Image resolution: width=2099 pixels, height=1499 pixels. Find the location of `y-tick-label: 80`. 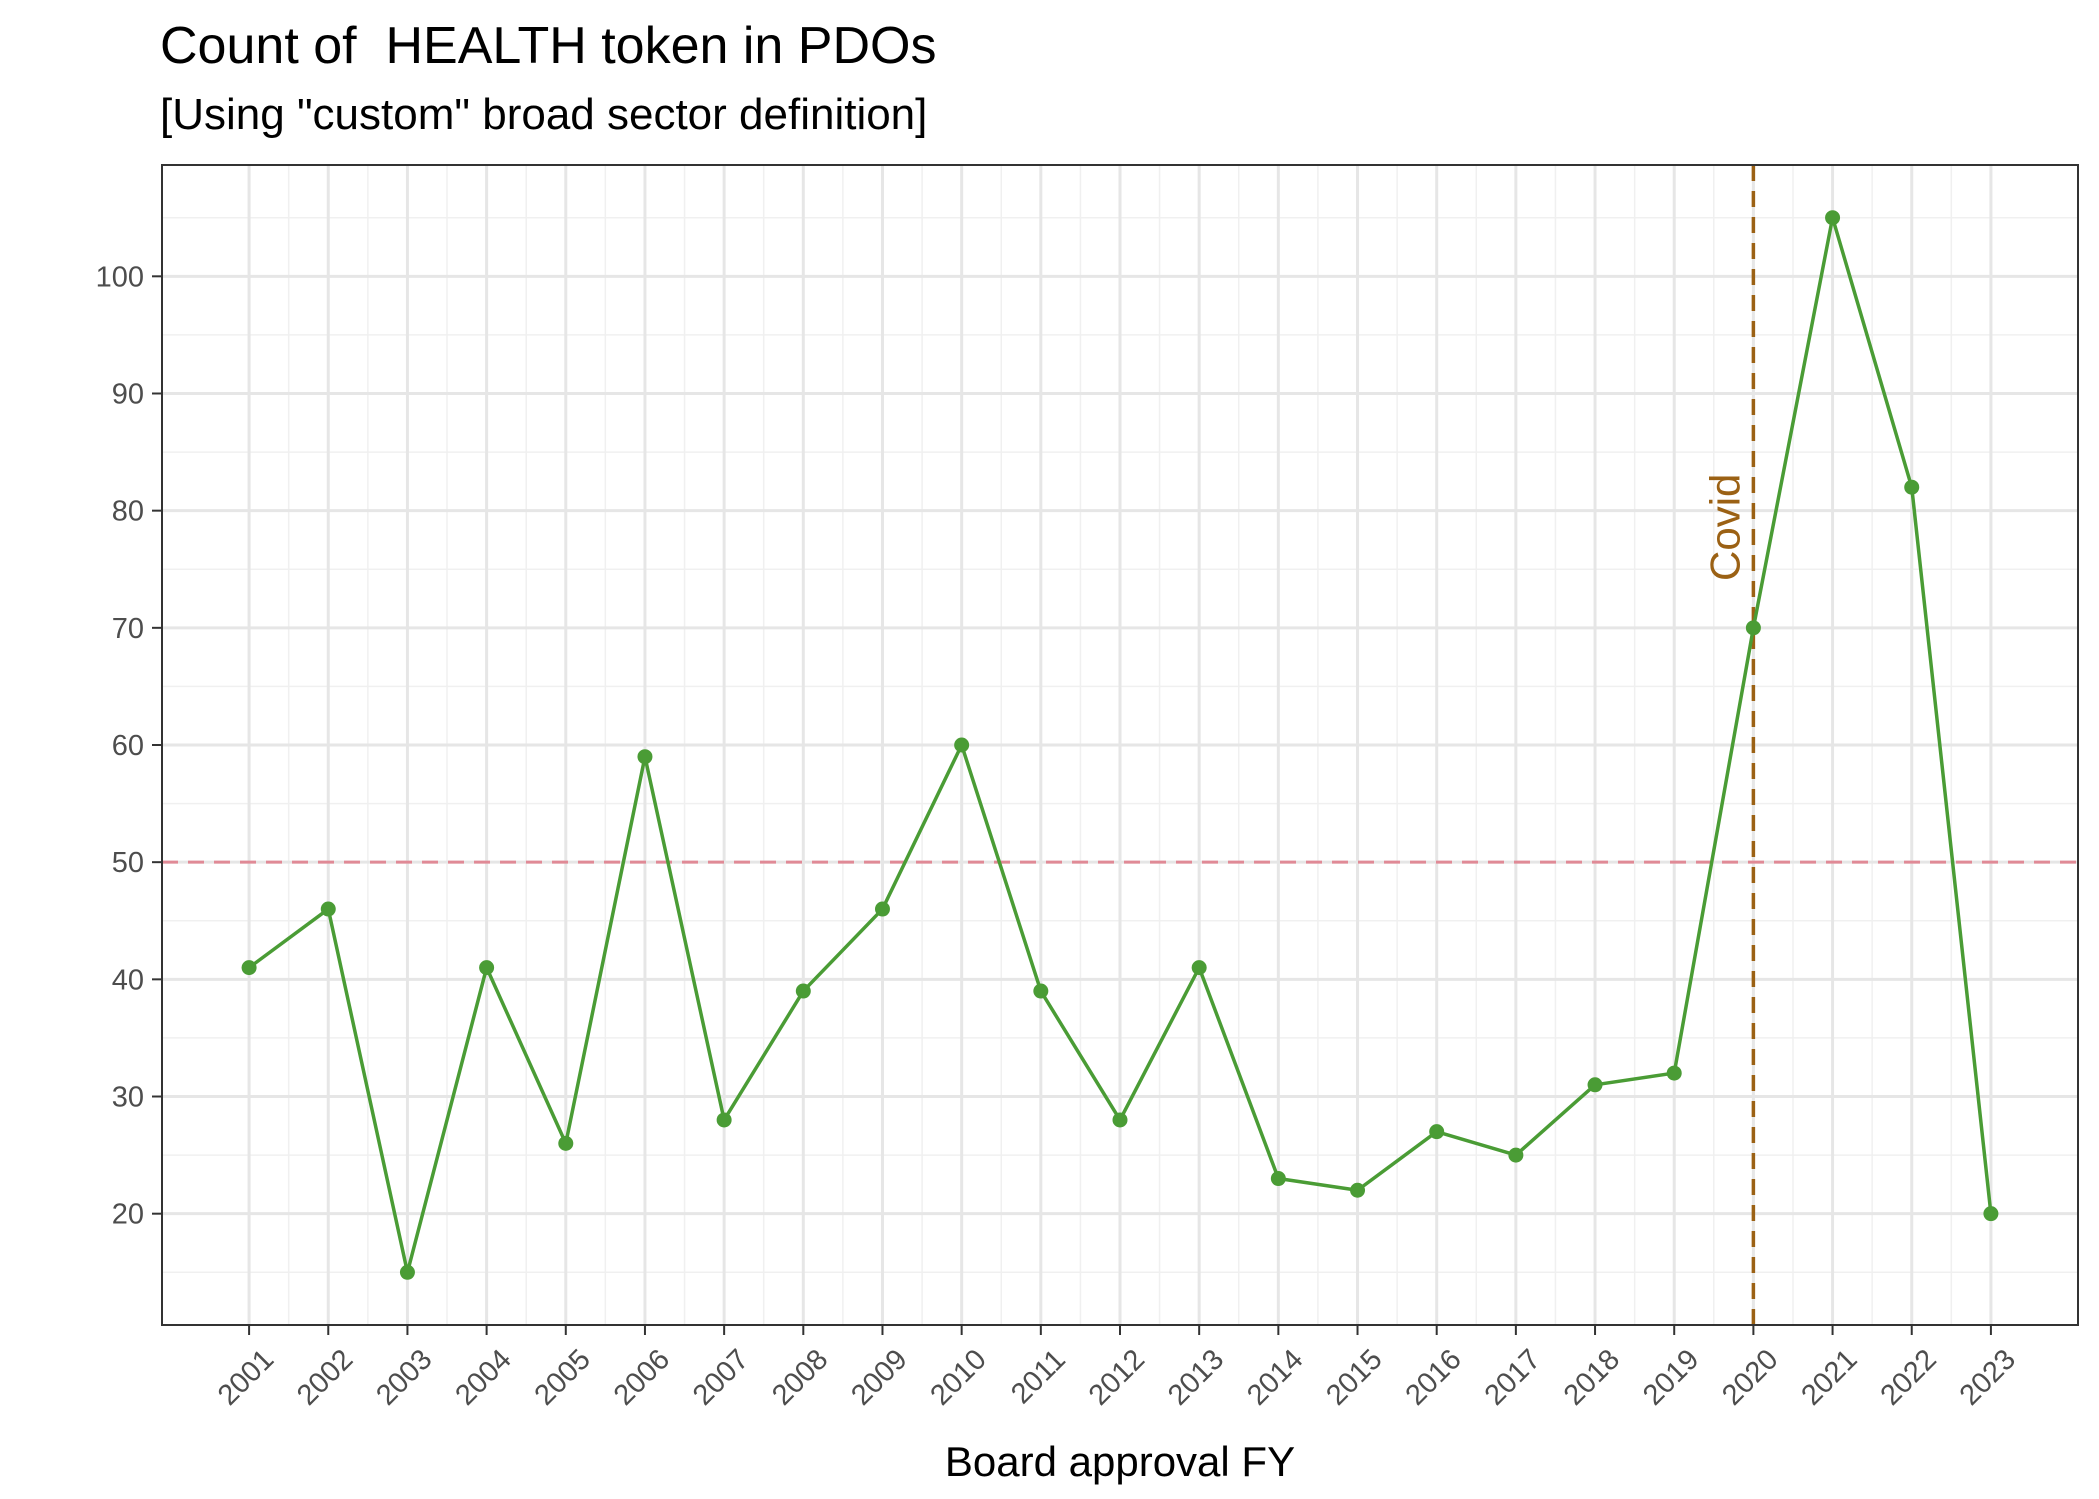

y-tick-label: 80 is located at coordinates (128, 512).